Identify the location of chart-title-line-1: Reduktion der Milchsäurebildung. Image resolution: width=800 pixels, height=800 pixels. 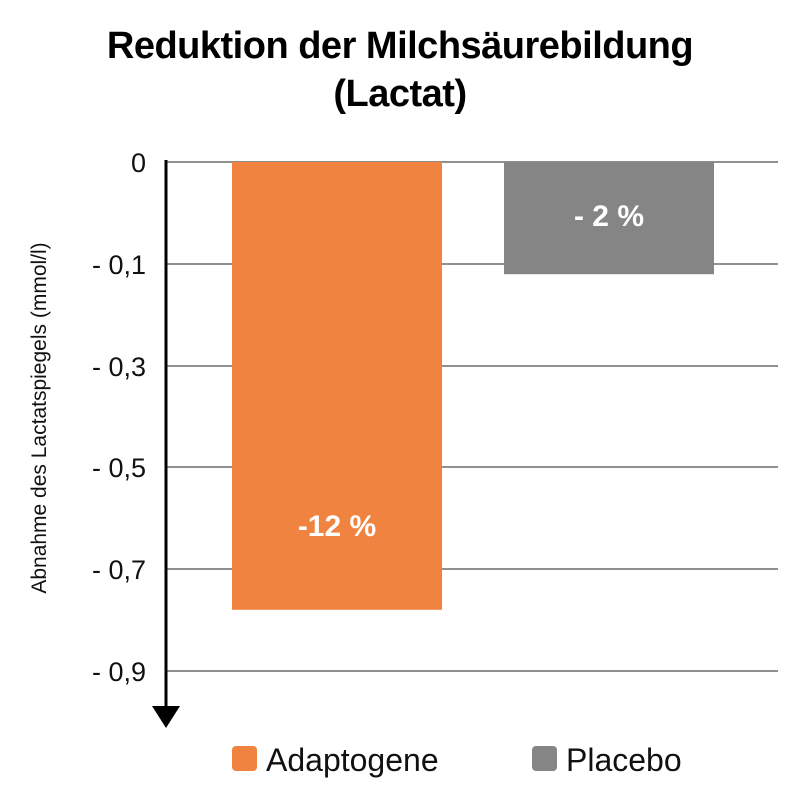
(400, 46).